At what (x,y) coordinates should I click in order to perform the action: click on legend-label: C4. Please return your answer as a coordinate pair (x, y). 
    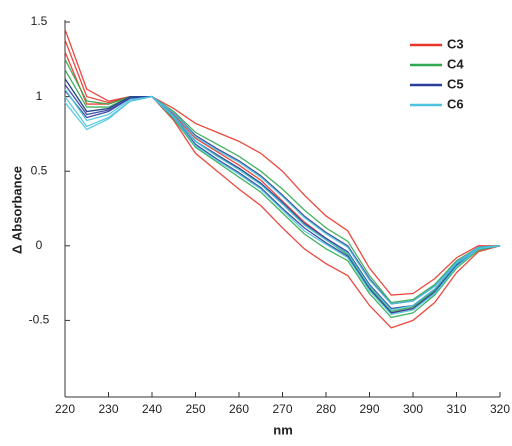
    Looking at the image, I should click on (455, 63).